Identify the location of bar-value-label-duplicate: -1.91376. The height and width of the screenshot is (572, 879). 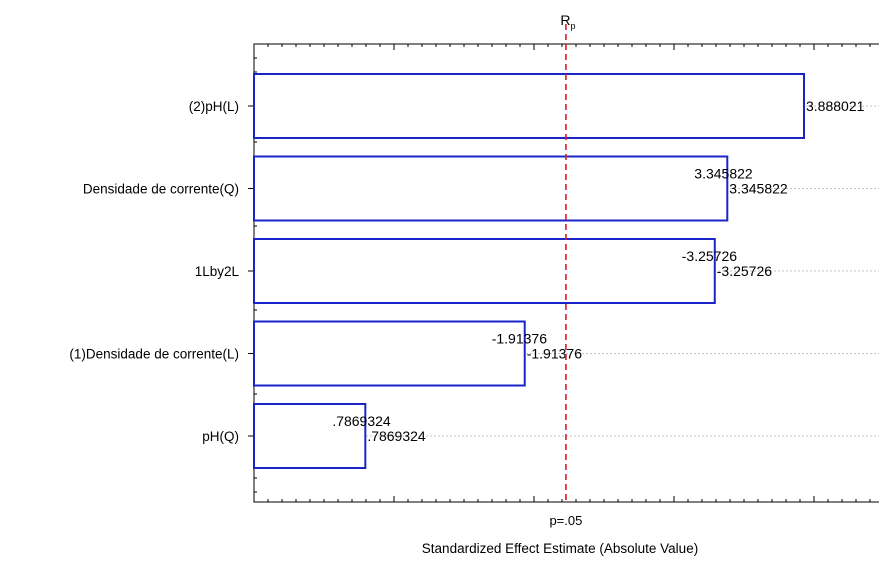
(519, 339).